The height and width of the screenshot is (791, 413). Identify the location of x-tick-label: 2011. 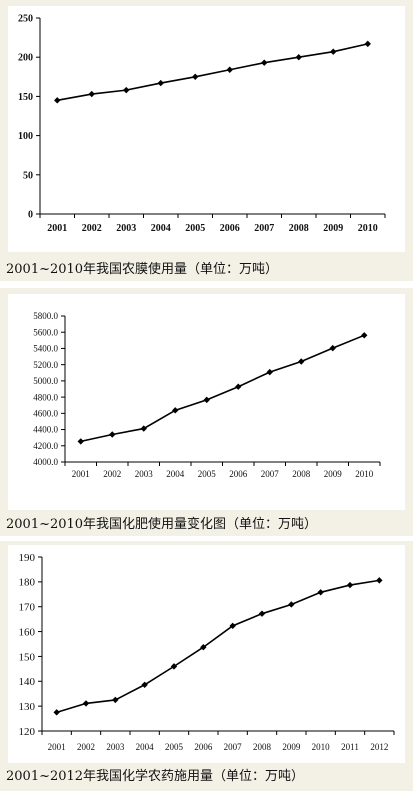
(350, 747).